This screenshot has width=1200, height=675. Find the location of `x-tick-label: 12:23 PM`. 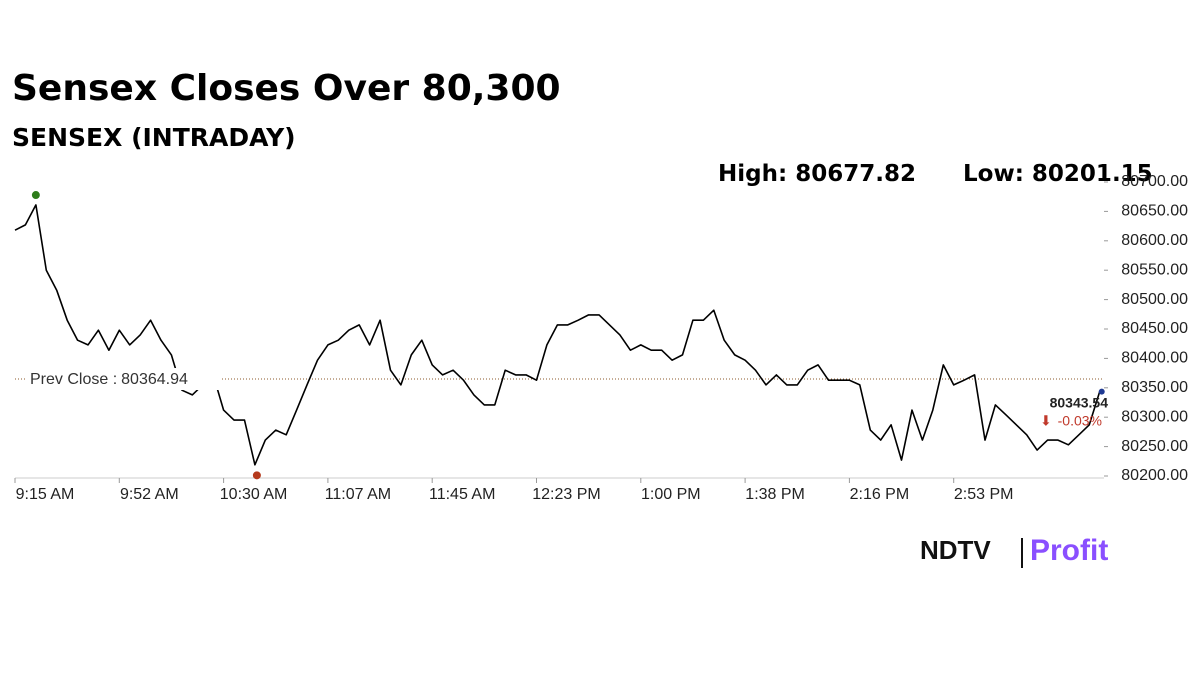

x-tick-label: 12:23 PM is located at coordinates (566, 494).